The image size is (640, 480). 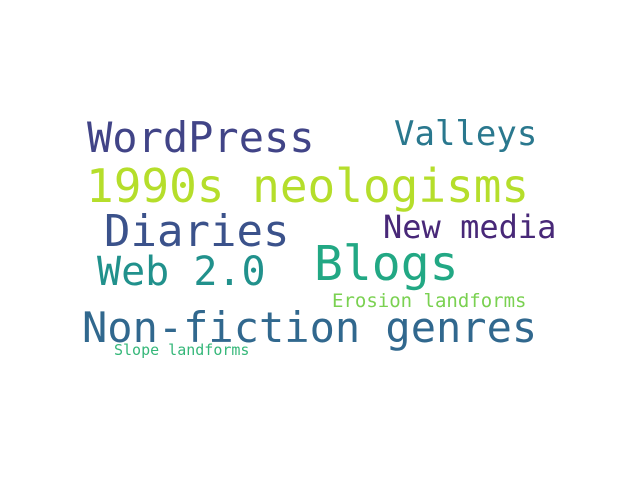 What do you see at coordinates (201, 137) in the screenshot?
I see `word-wordpress: WordPress` at bounding box center [201, 137].